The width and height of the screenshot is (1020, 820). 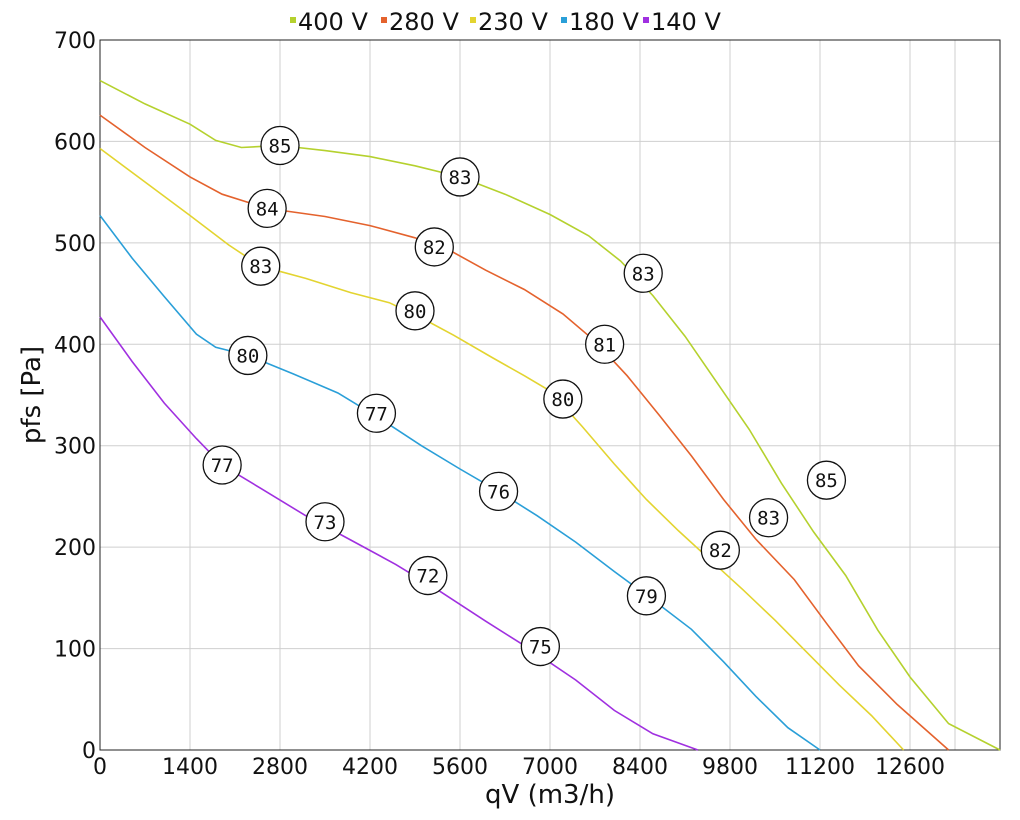 I want to click on y-tick-label: 100, so click(x=75, y=650).